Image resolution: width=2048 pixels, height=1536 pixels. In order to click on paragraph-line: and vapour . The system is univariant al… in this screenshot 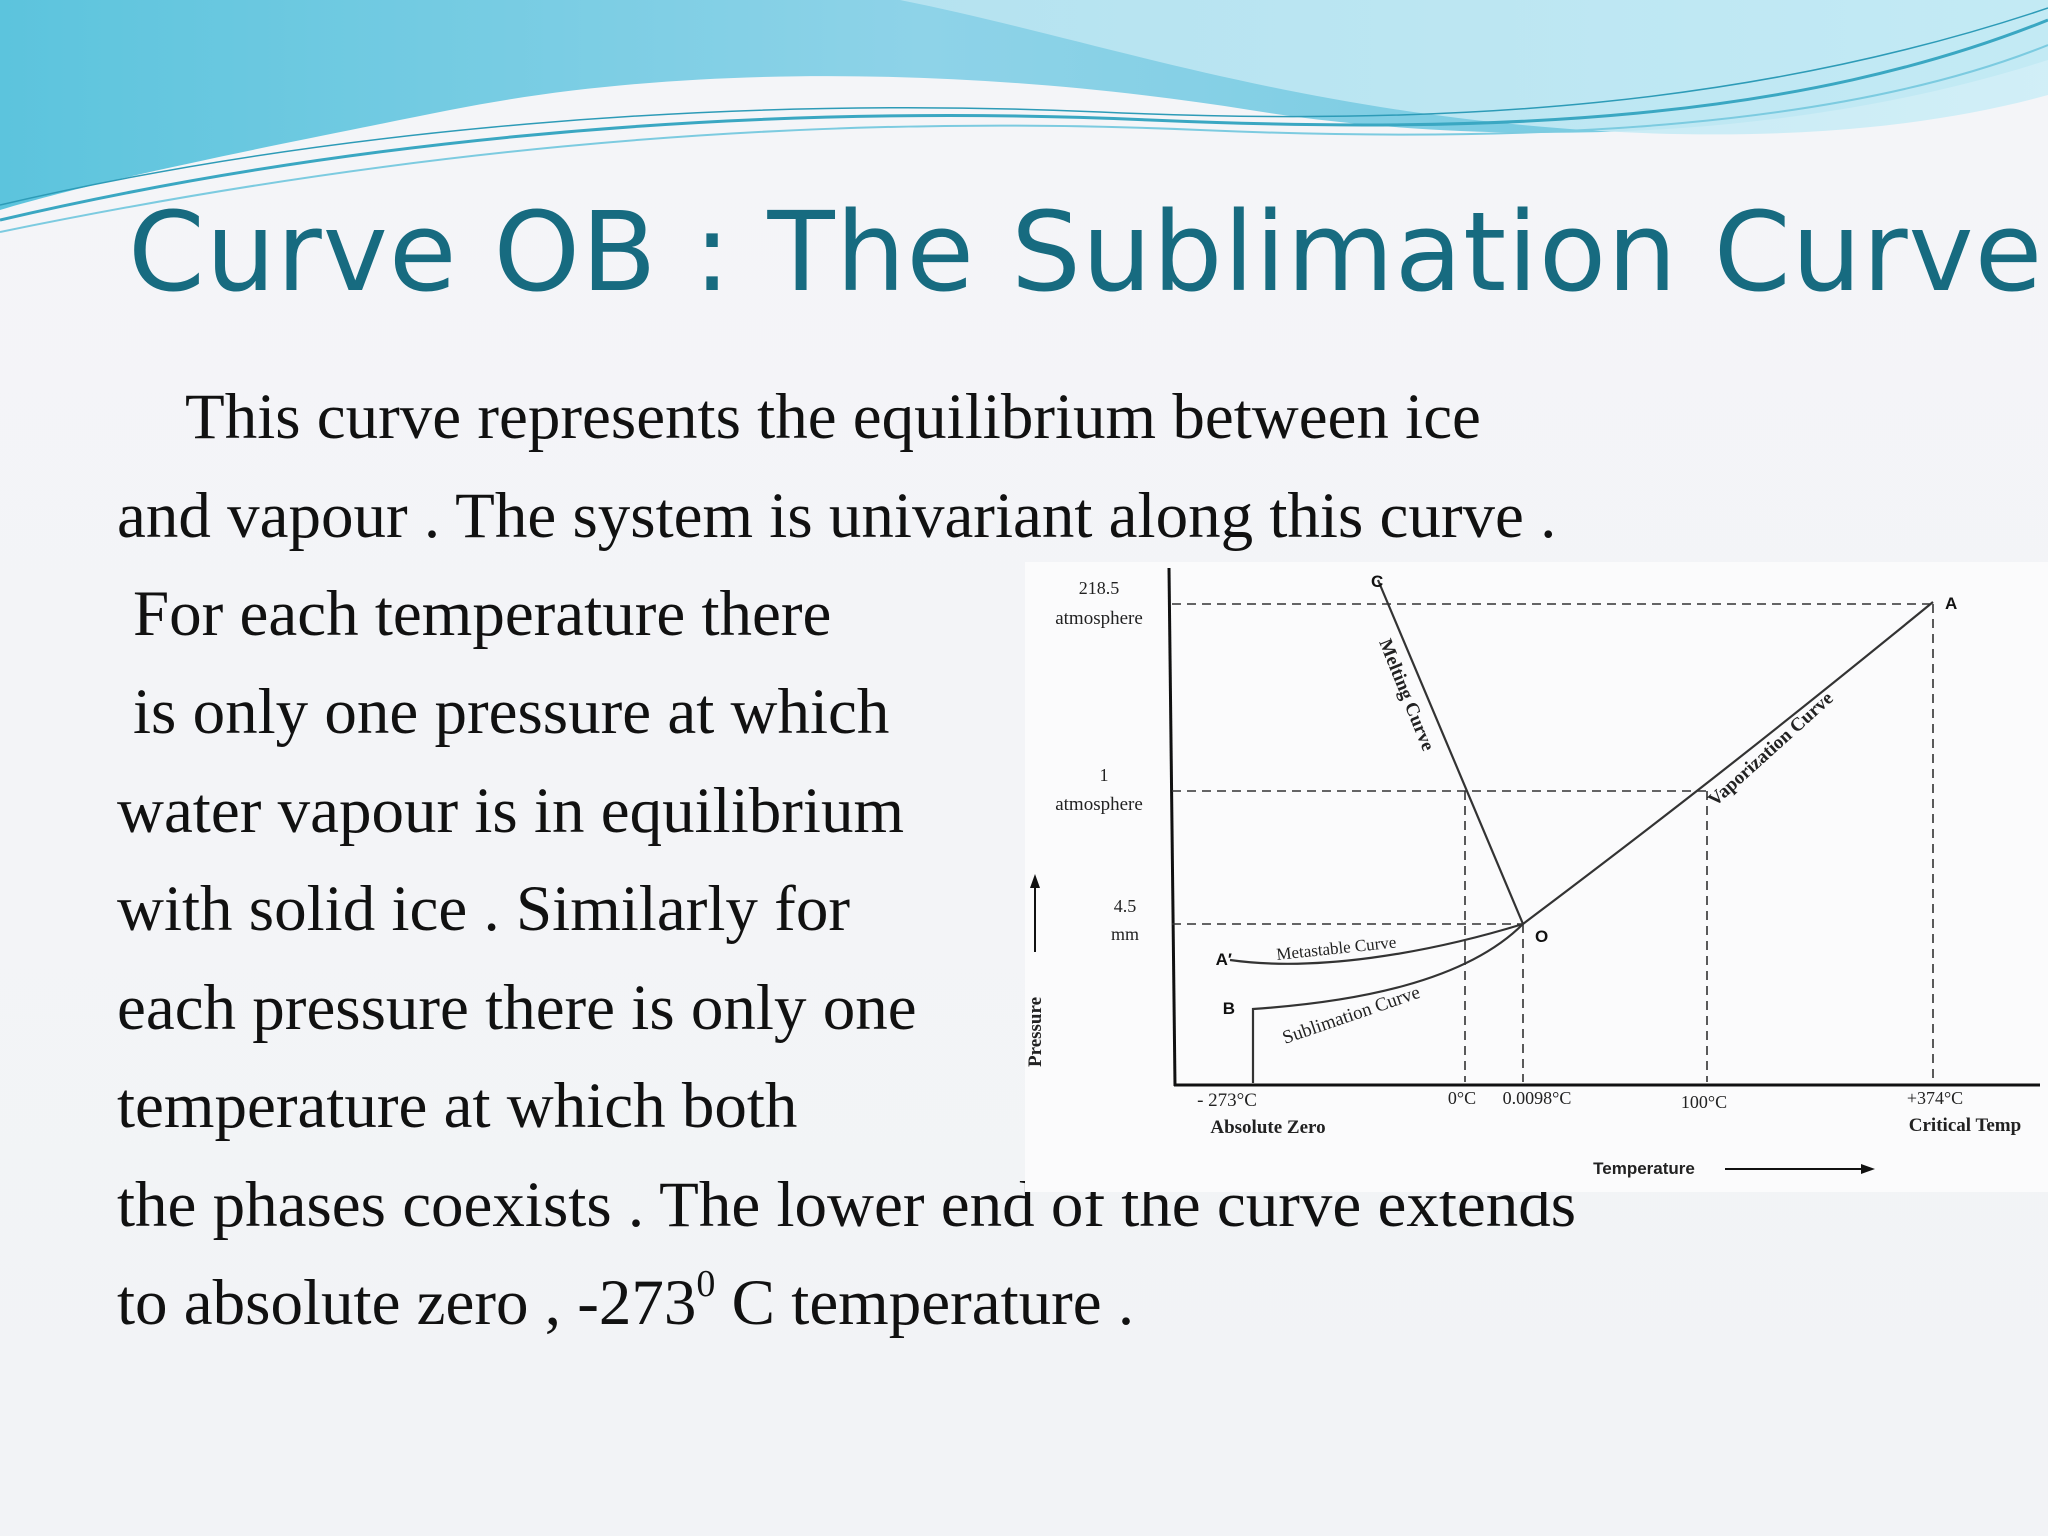, I will do `click(837, 516)`.